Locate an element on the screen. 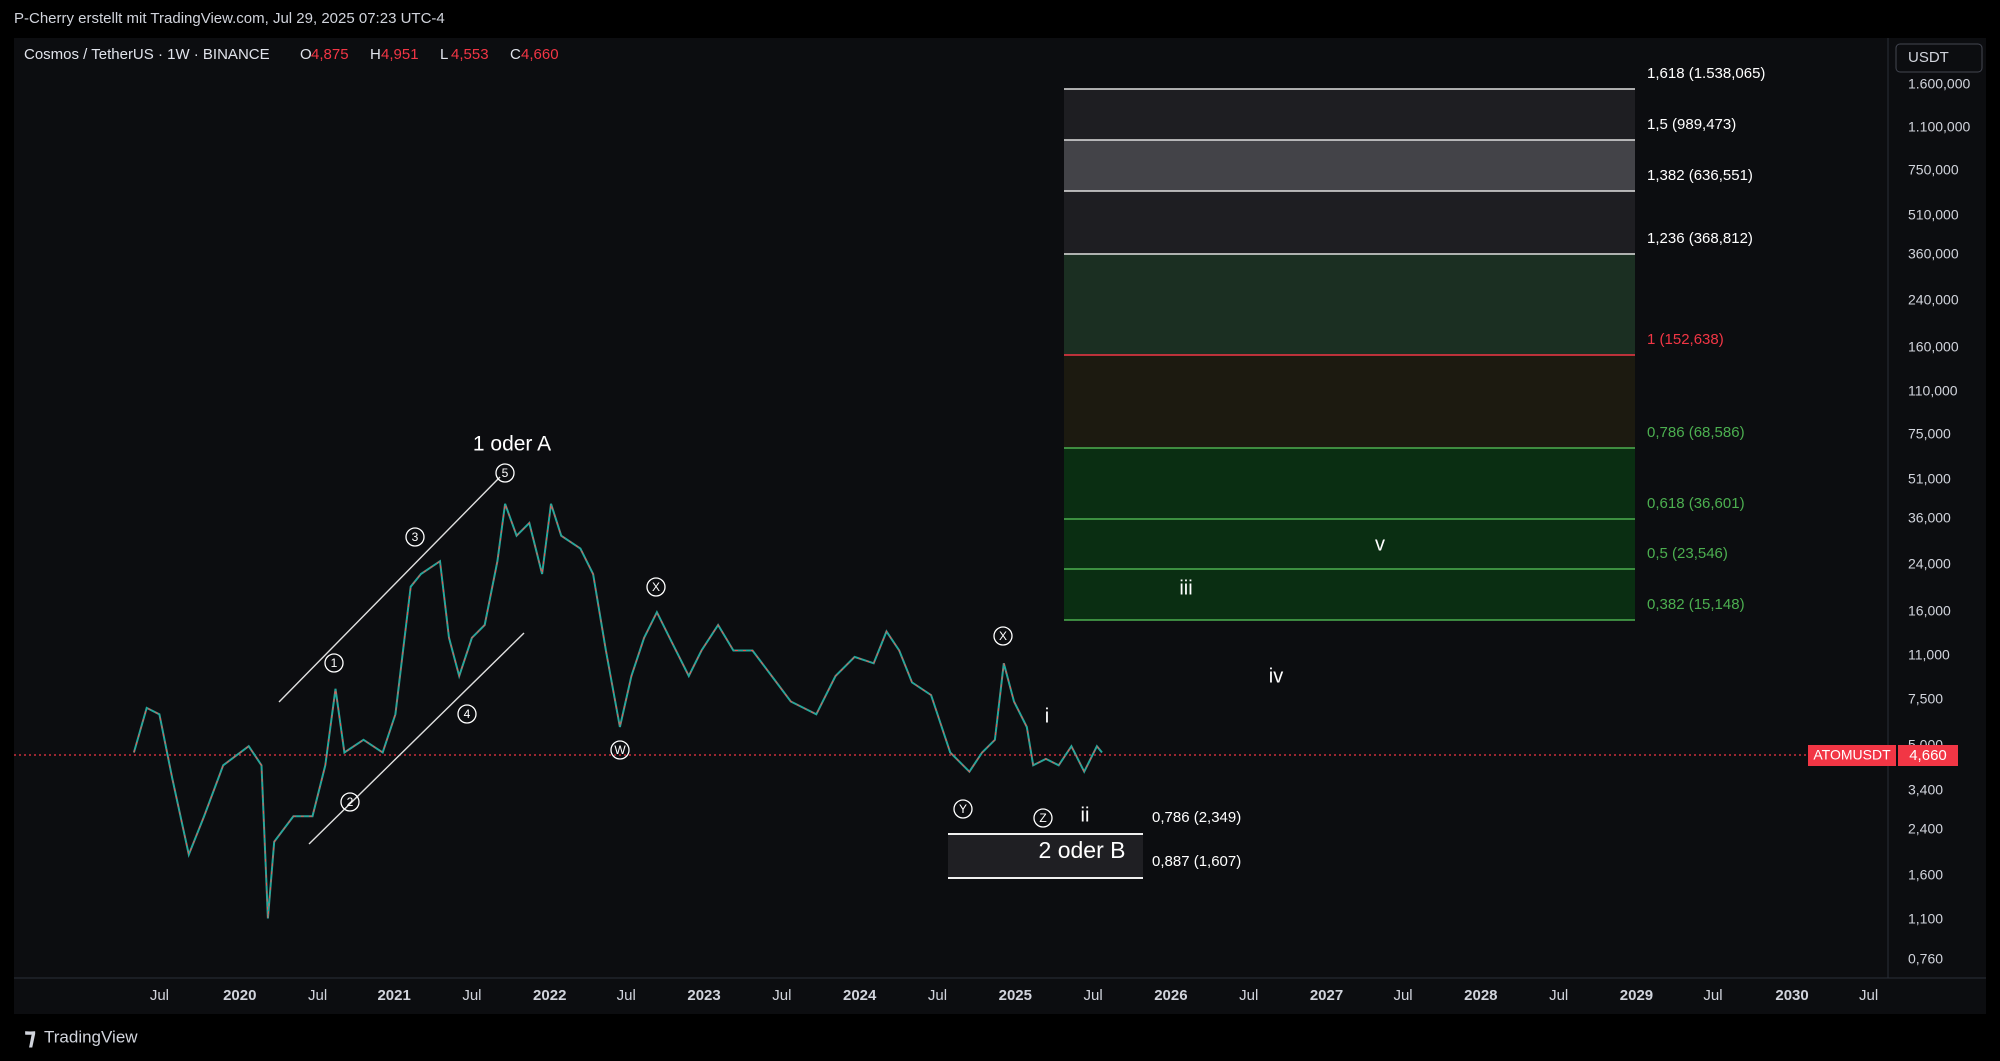 The width and height of the screenshot is (2000, 1061). legend-ohlc-value: 4,951 is located at coordinates (400, 54).